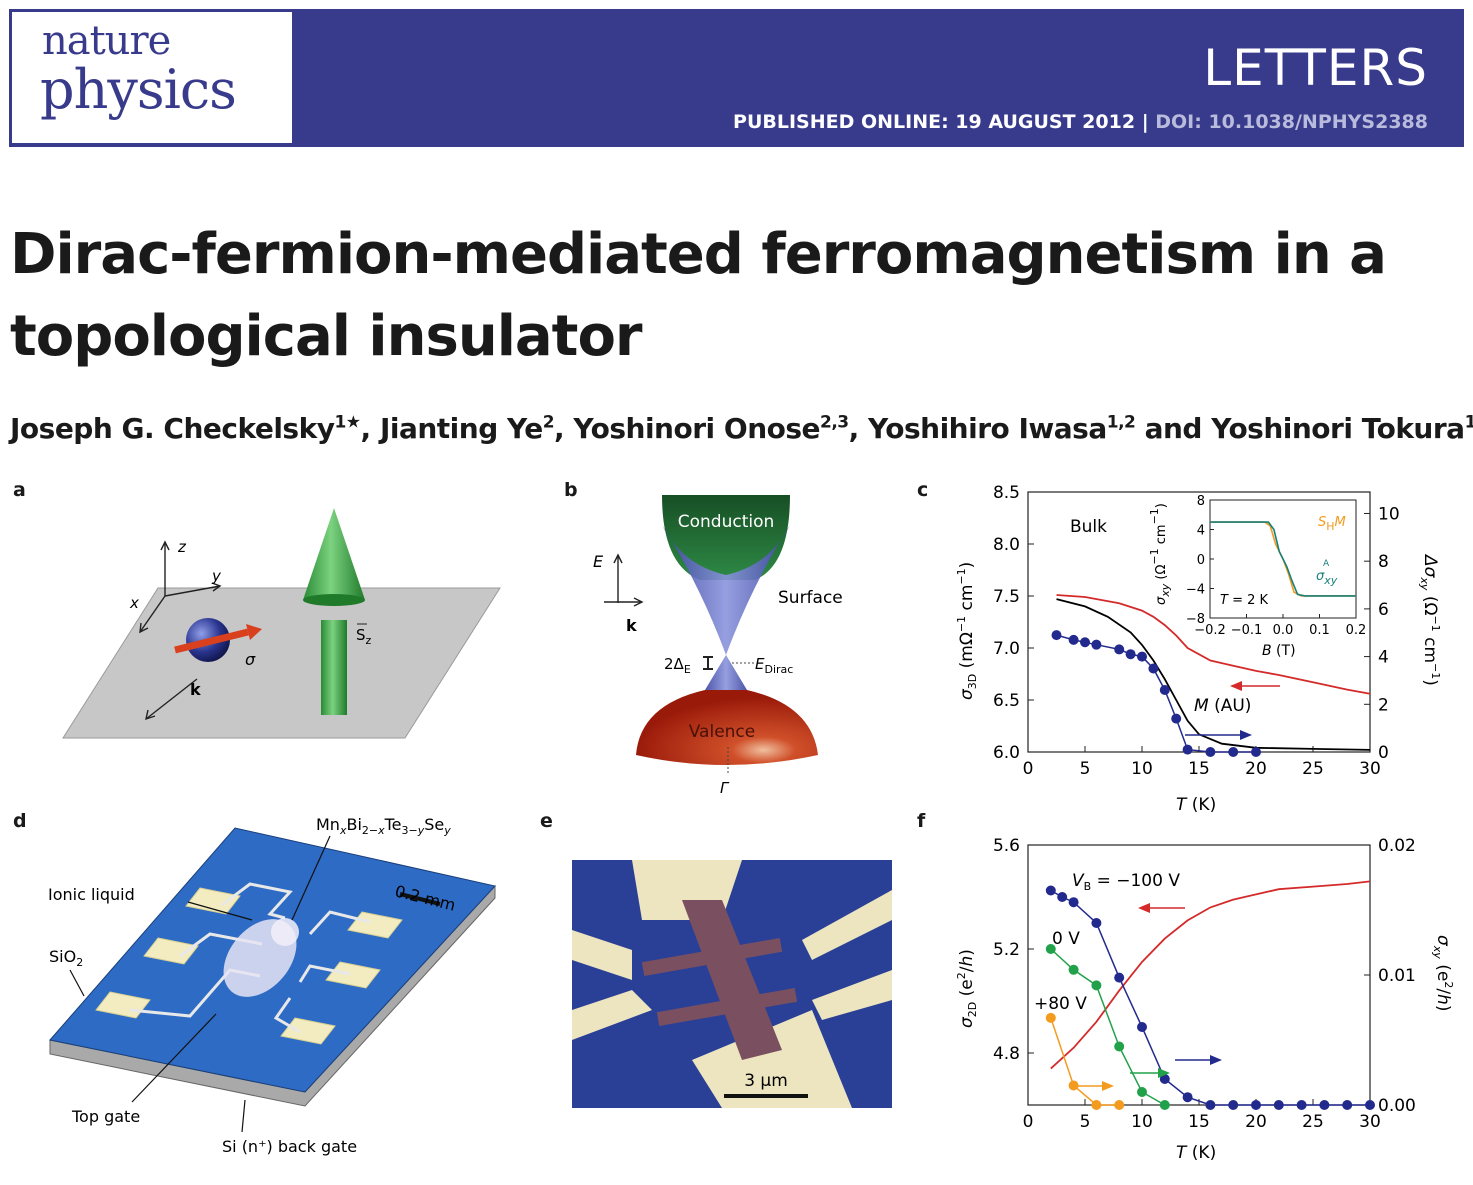 The height and width of the screenshot is (1185, 1473). Describe the element at coordinates (772, 1059) in the screenshot. I see `electrode` at that location.